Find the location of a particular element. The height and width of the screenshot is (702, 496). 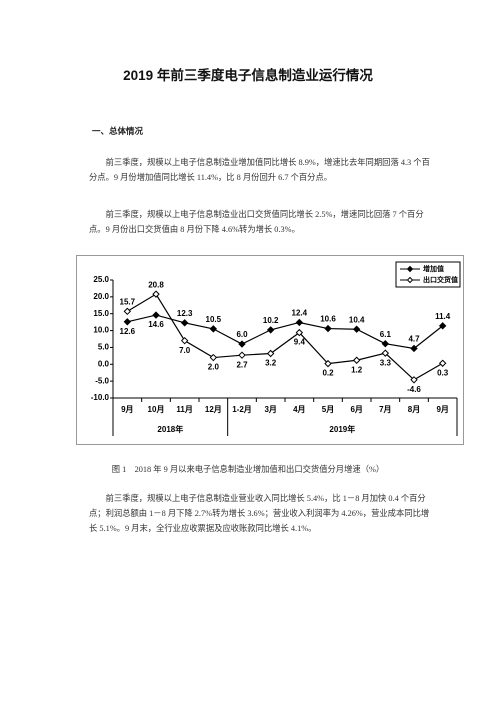

y-tick-label: 10.0 is located at coordinates (101, 330).